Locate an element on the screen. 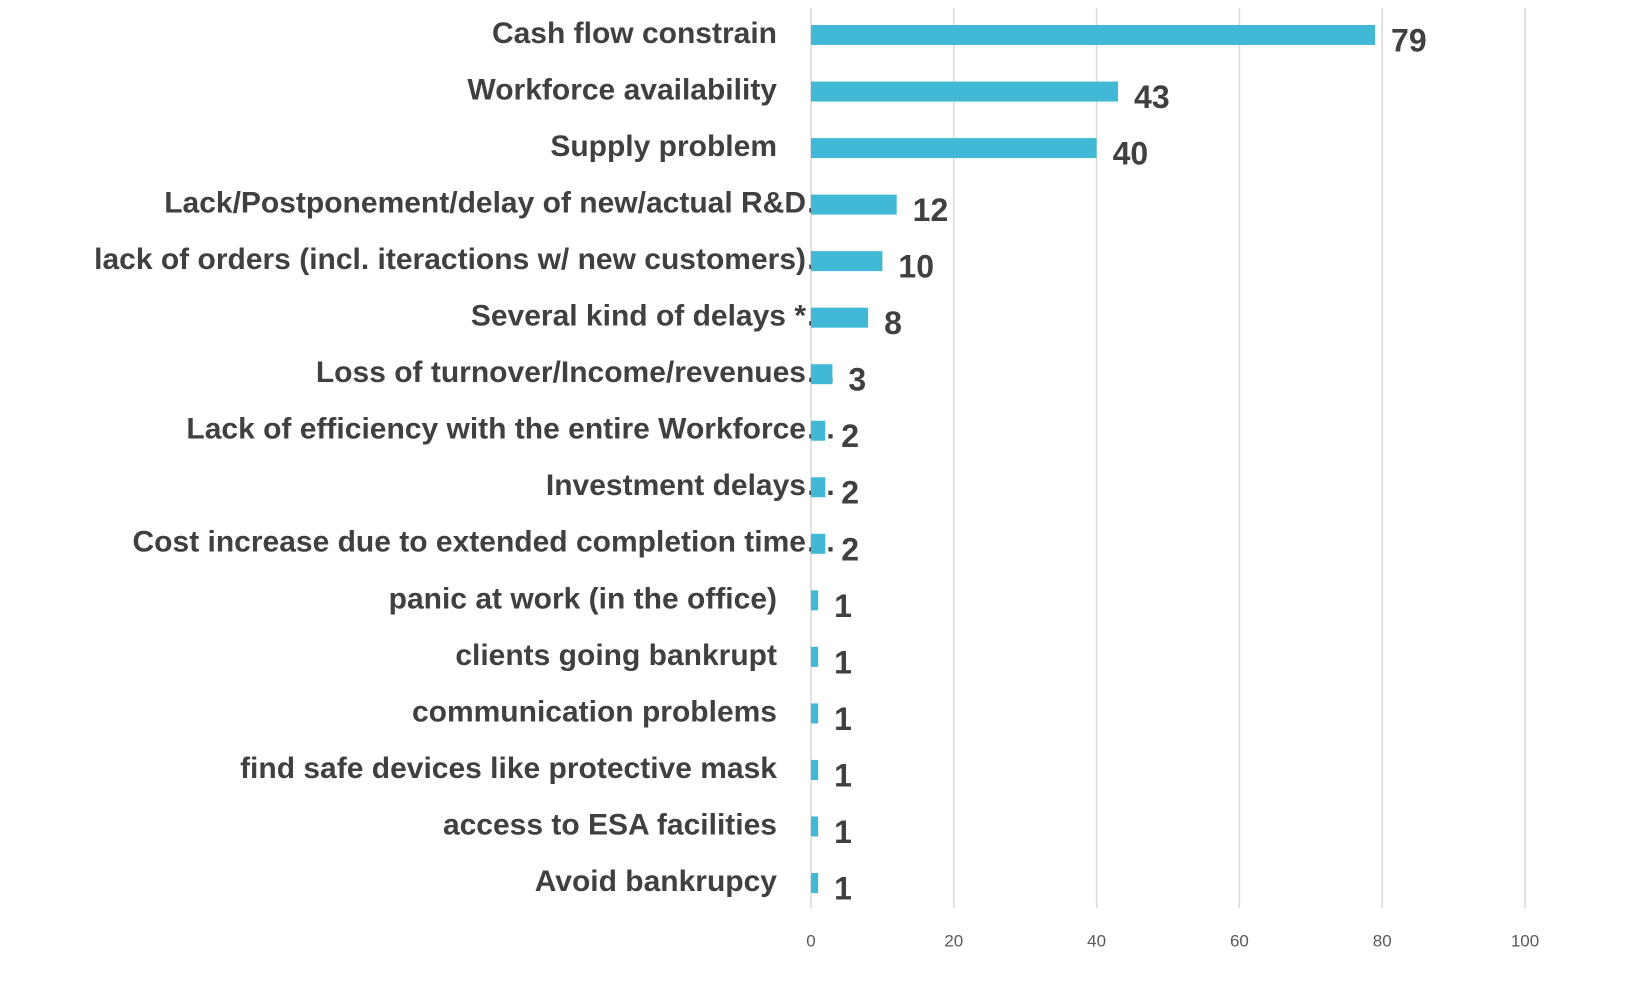 This screenshot has width=1627, height=990. category-label: access to ESA facilities is located at coordinates (610, 824).